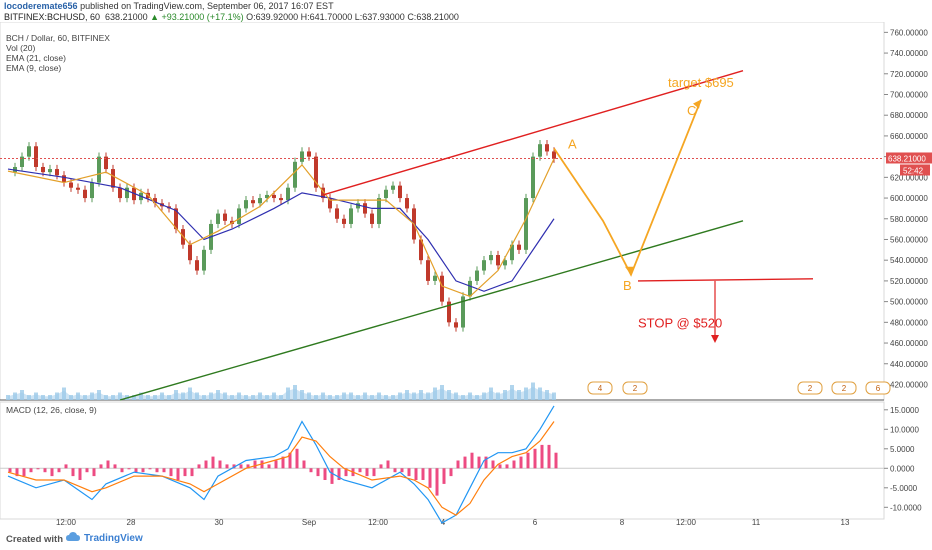  I want to click on last-price-tag, so click(909, 158).